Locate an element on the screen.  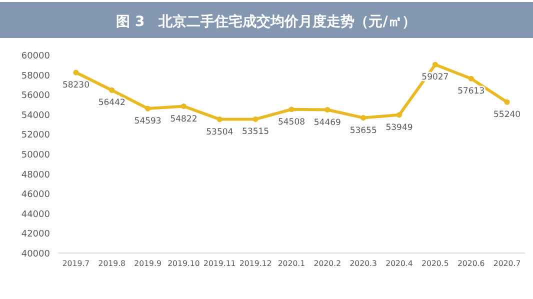
data-label: 54593 is located at coordinates (148, 121).